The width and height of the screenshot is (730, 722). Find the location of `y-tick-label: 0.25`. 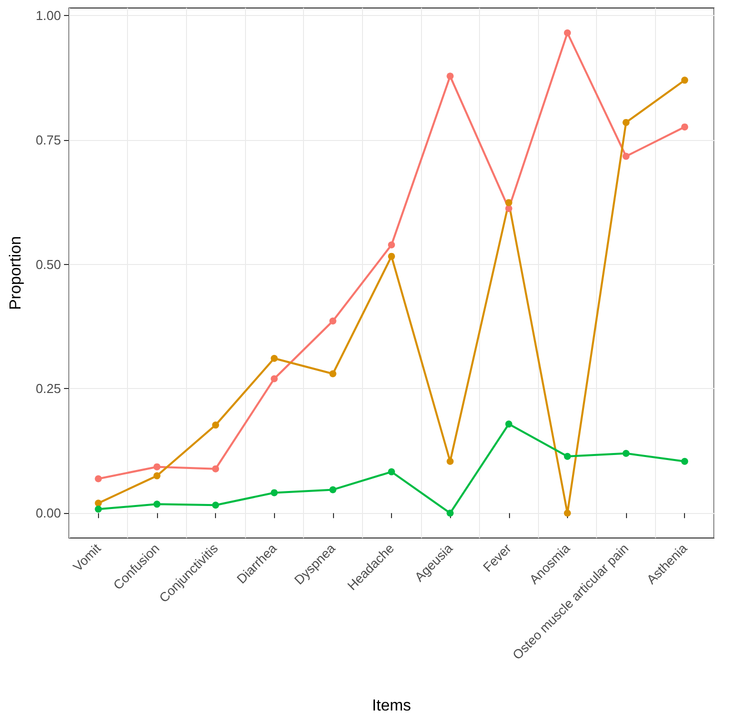

y-tick-label: 0.25 is located at coordinates (48, 388).